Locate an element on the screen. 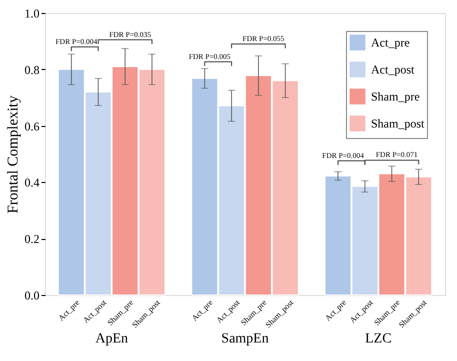 This screenshot has width=457, height=361. x-tick-label: ApEn is located at coordinates (111, 339).